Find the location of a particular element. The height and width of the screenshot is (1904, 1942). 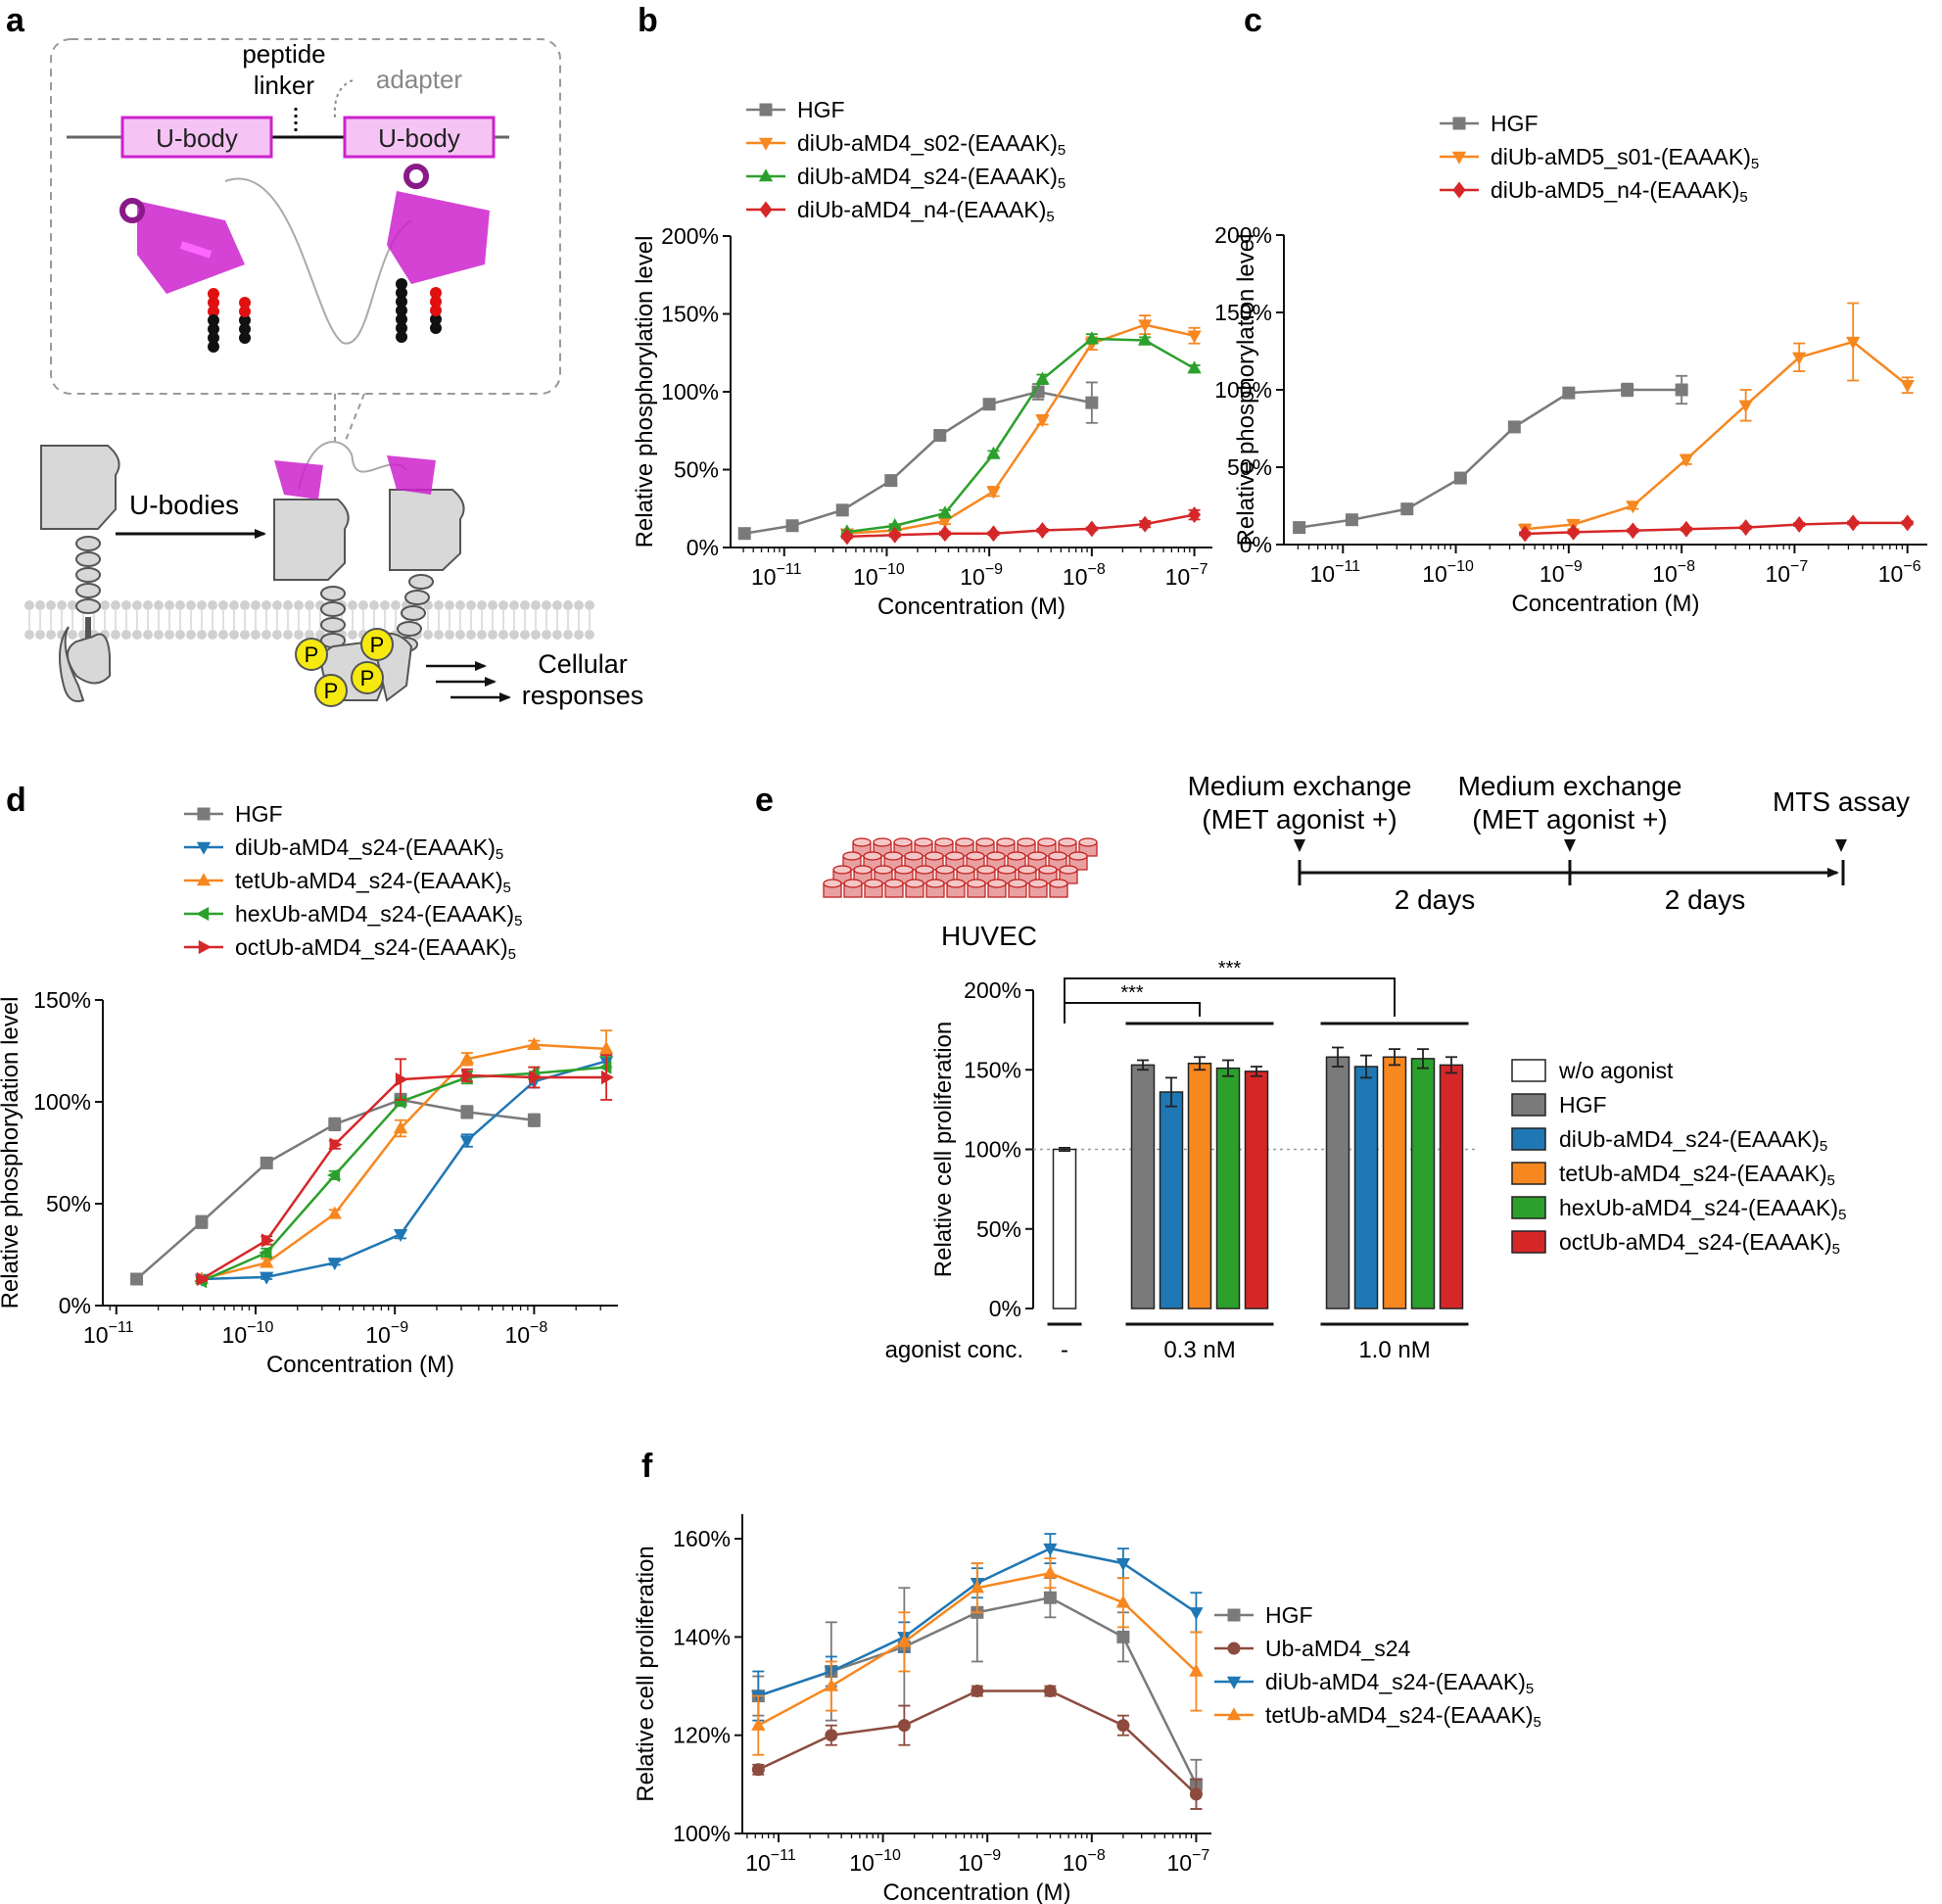

panel-label-e: e is located at coordinates (764, 800).